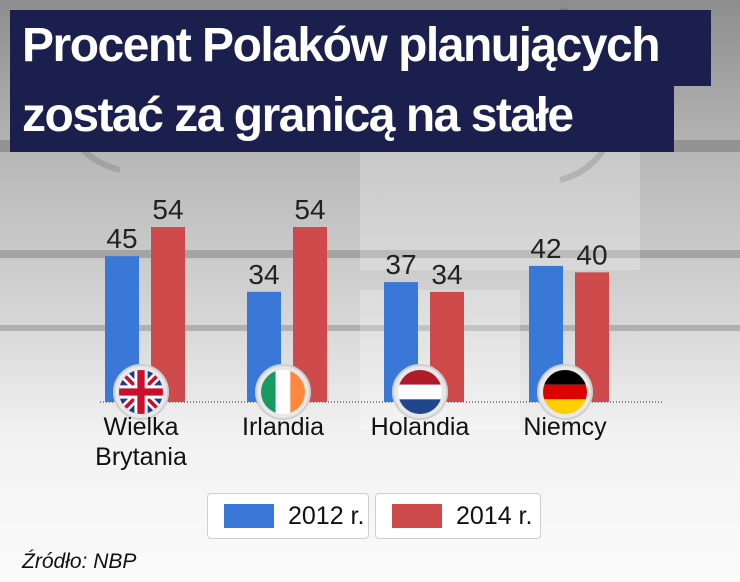  I want to click on data-label-wielka-brytania-2012: 45, so click(121, 238).